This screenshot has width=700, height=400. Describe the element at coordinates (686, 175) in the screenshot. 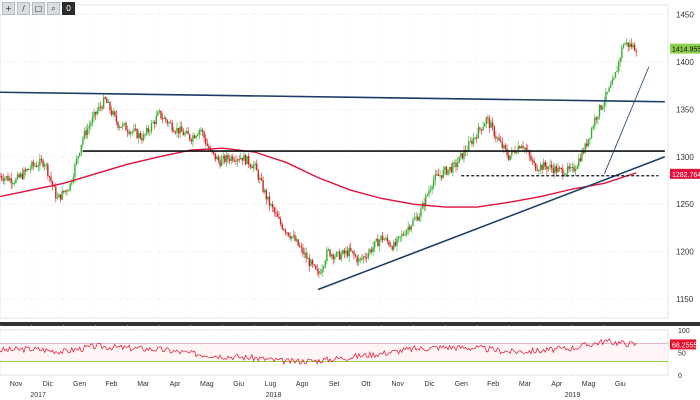

I see `moving-average-label: 1282.7647` at that location.